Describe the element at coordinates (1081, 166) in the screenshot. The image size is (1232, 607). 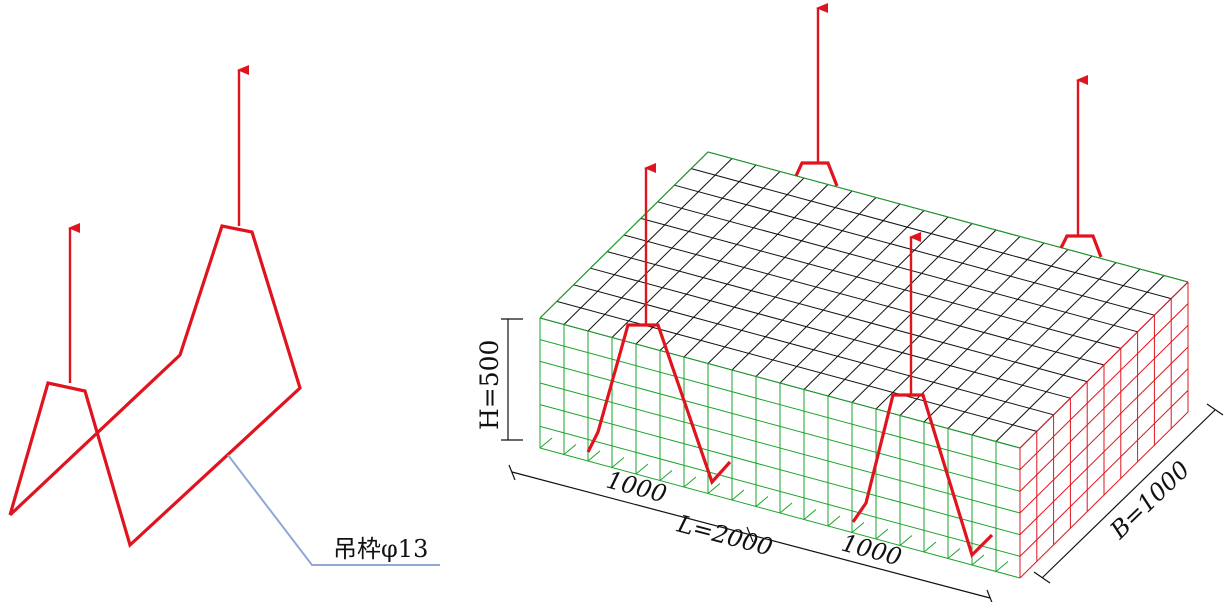
I see `back-right-hook` at that location.